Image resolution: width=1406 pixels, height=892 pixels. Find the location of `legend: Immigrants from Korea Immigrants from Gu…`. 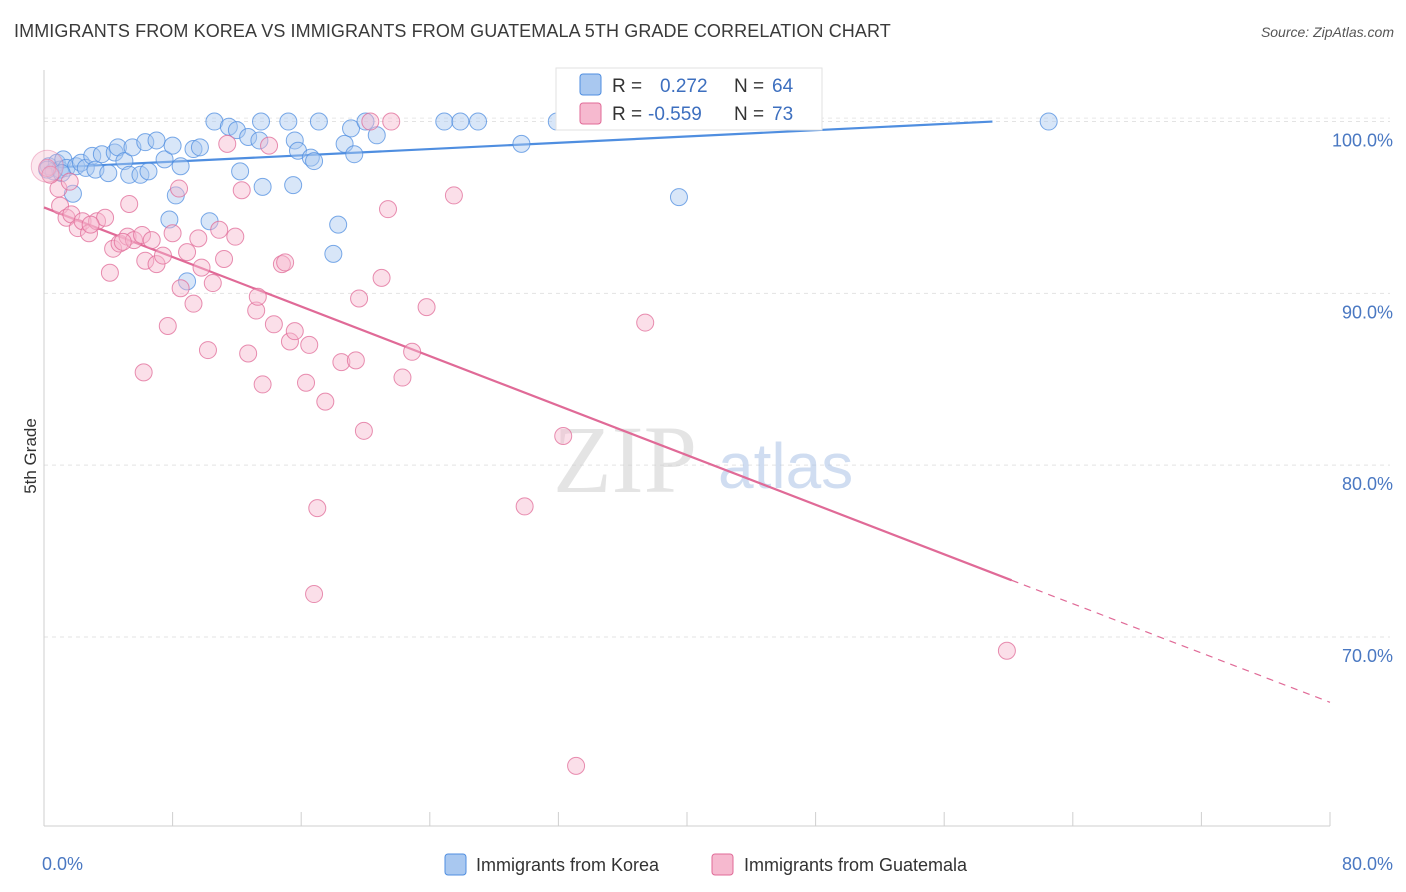

legend: Immigrants from Korea Immigrants from Gu… is located at coordinates (706, 864).